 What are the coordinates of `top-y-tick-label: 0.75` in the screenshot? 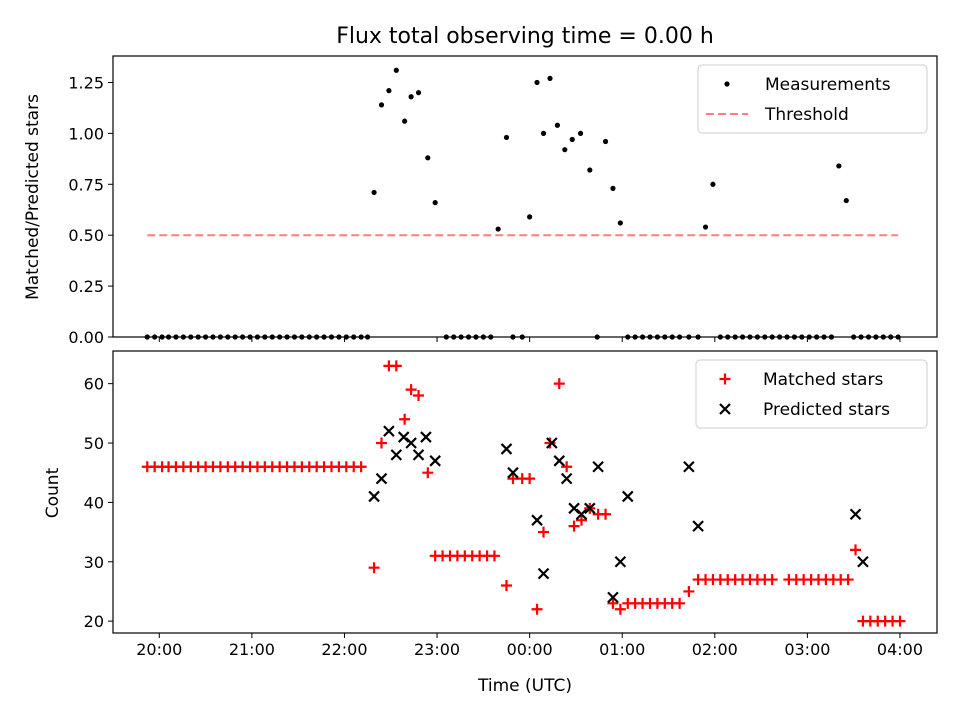 It's located at (86, 184).